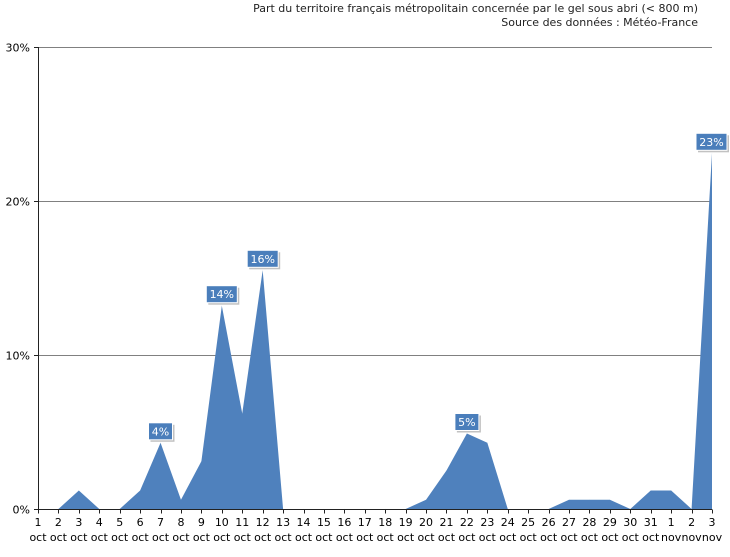 Image resolution: width=730 pixels, height=557 pixels. Describe the element at coordinates (365, 522) in the screenshot. I see `x-tick-label-day: 17` at that location.